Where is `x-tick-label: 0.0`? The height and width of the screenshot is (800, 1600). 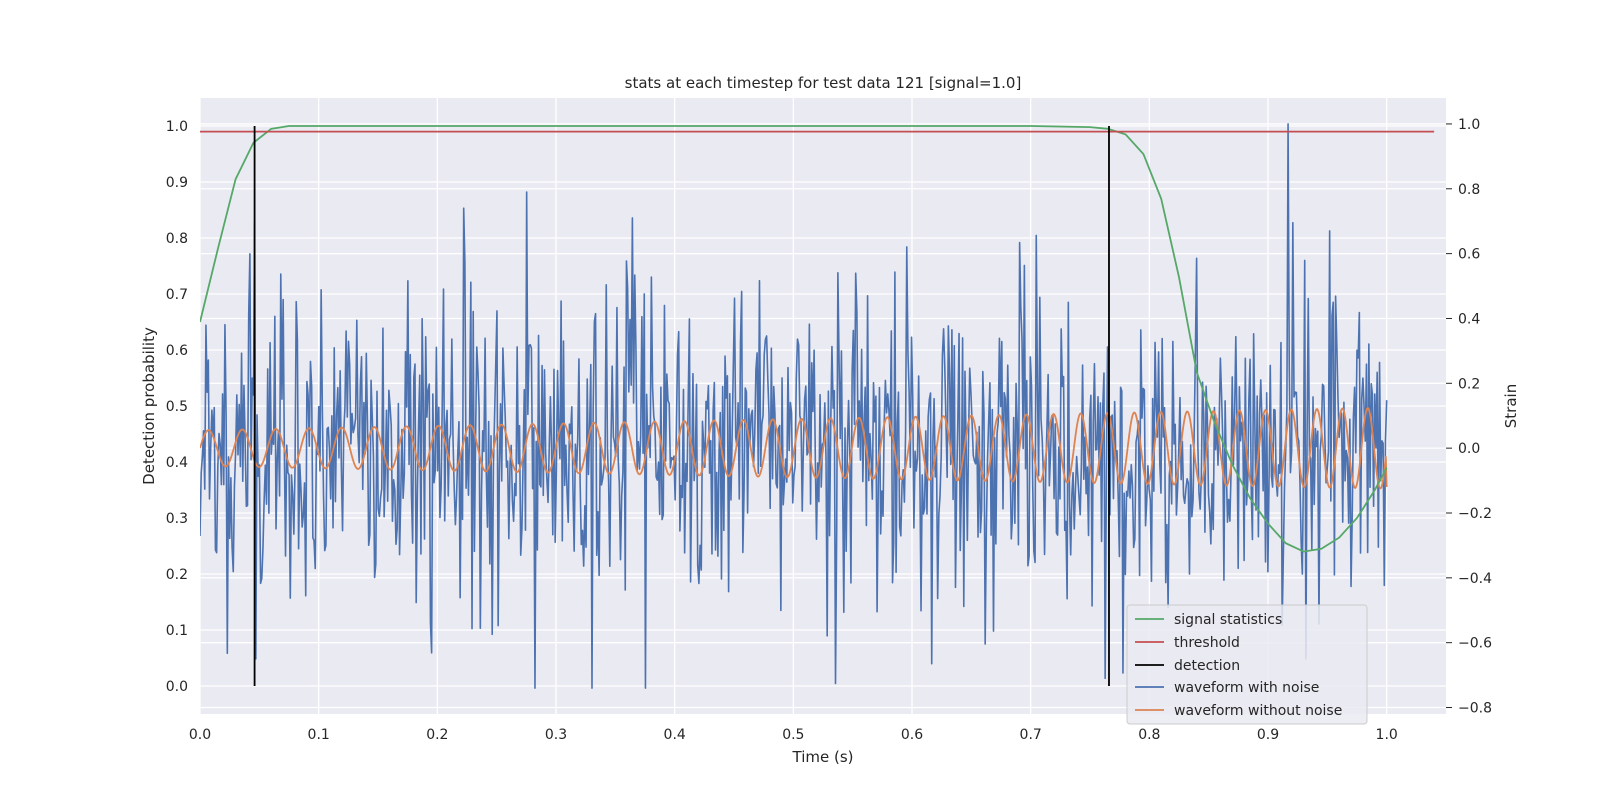
x-tick-label: 0.0 is located at coordinates (200, 735).